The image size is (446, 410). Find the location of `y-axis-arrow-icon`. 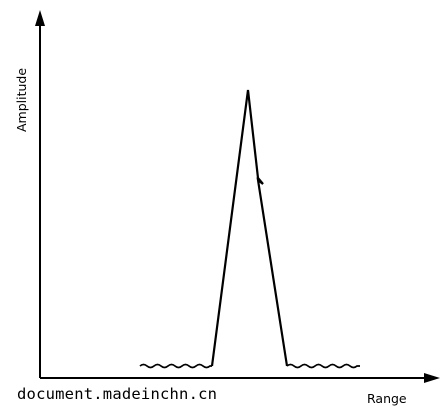

y-axis-arrow-icon is located at coordinates (40, 18).